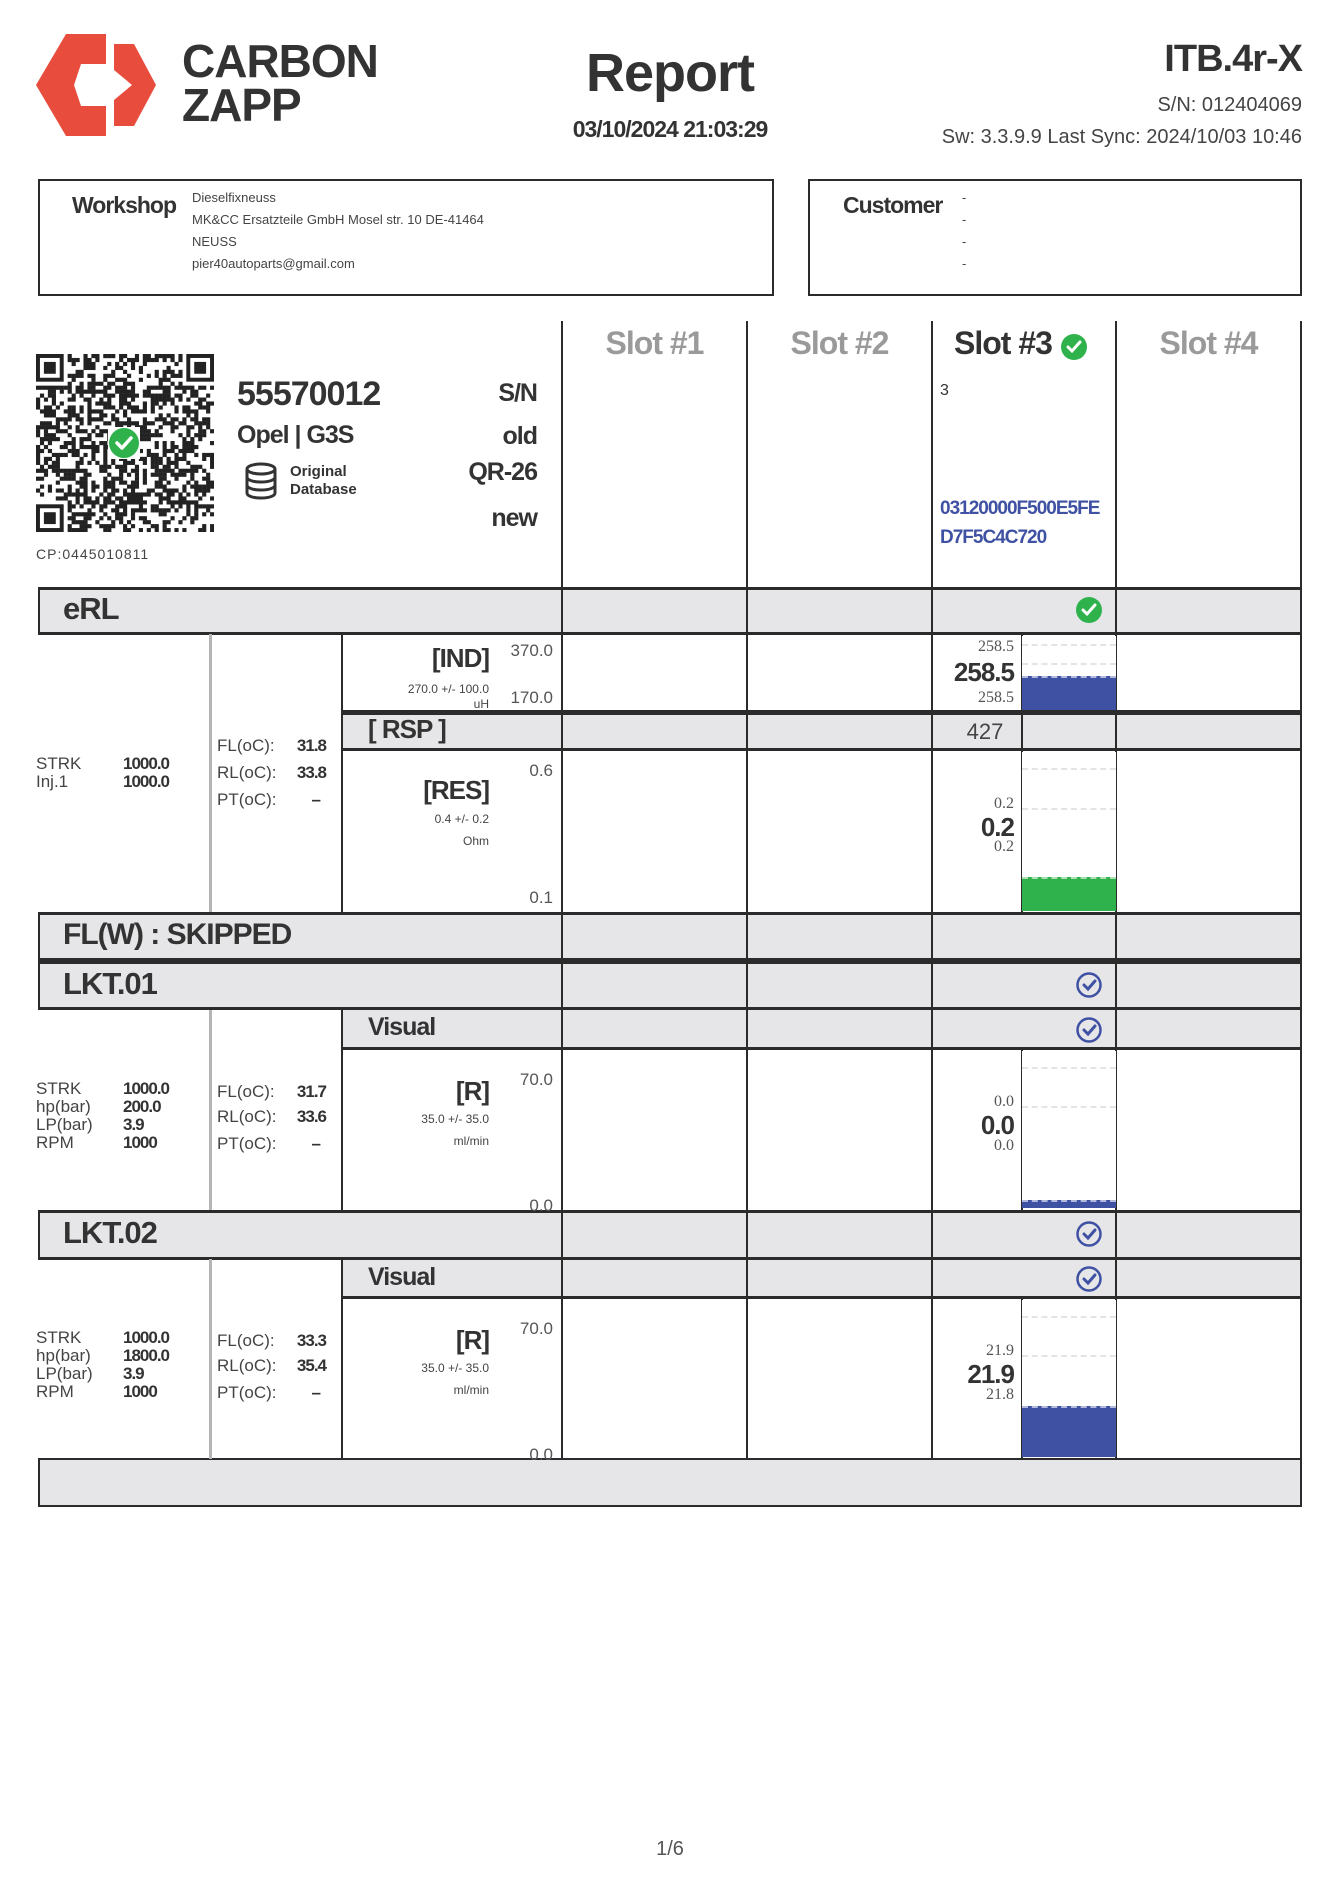 This screenshot has width=1339, height=1895. Describe the element at coordinates (1121, 137) in the screenshot. I see `software-info: Sw: 3.3.9.9 Last Sync: 2024/10/03 10:46` at that location.